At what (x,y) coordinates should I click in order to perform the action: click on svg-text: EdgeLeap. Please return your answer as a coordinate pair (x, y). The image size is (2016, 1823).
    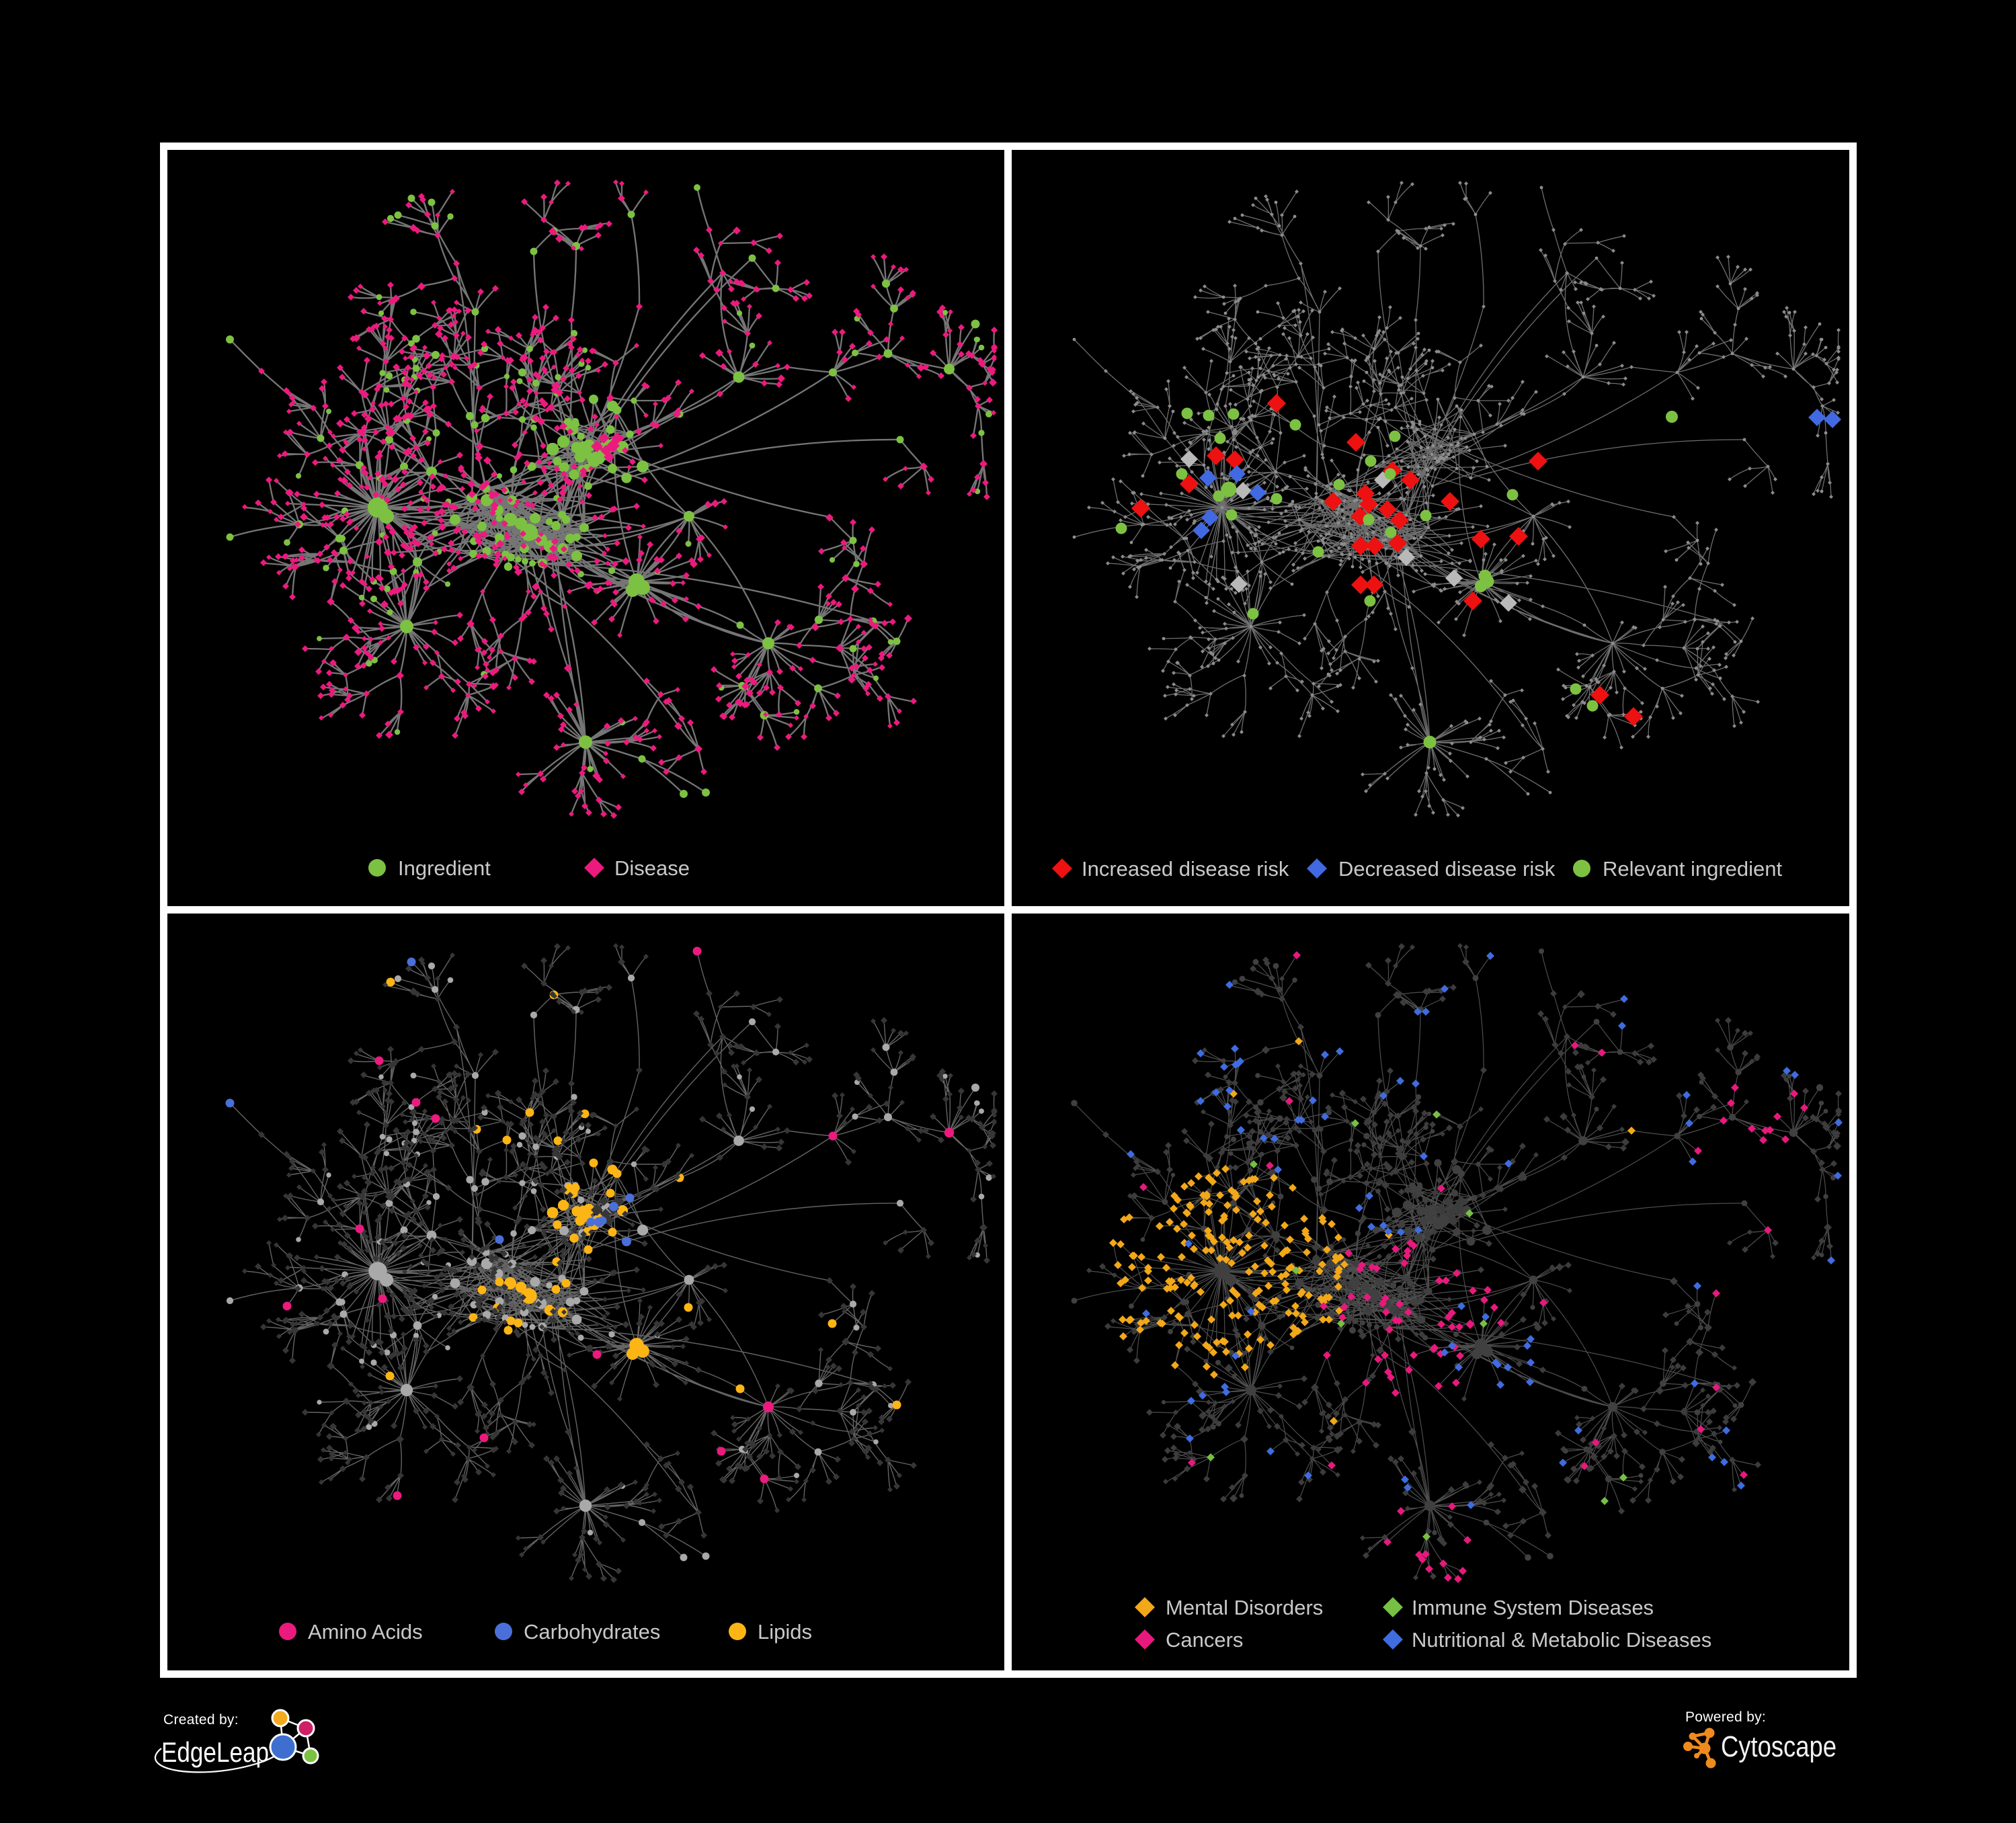
    Looking at the image, I should click on (215, 1752).